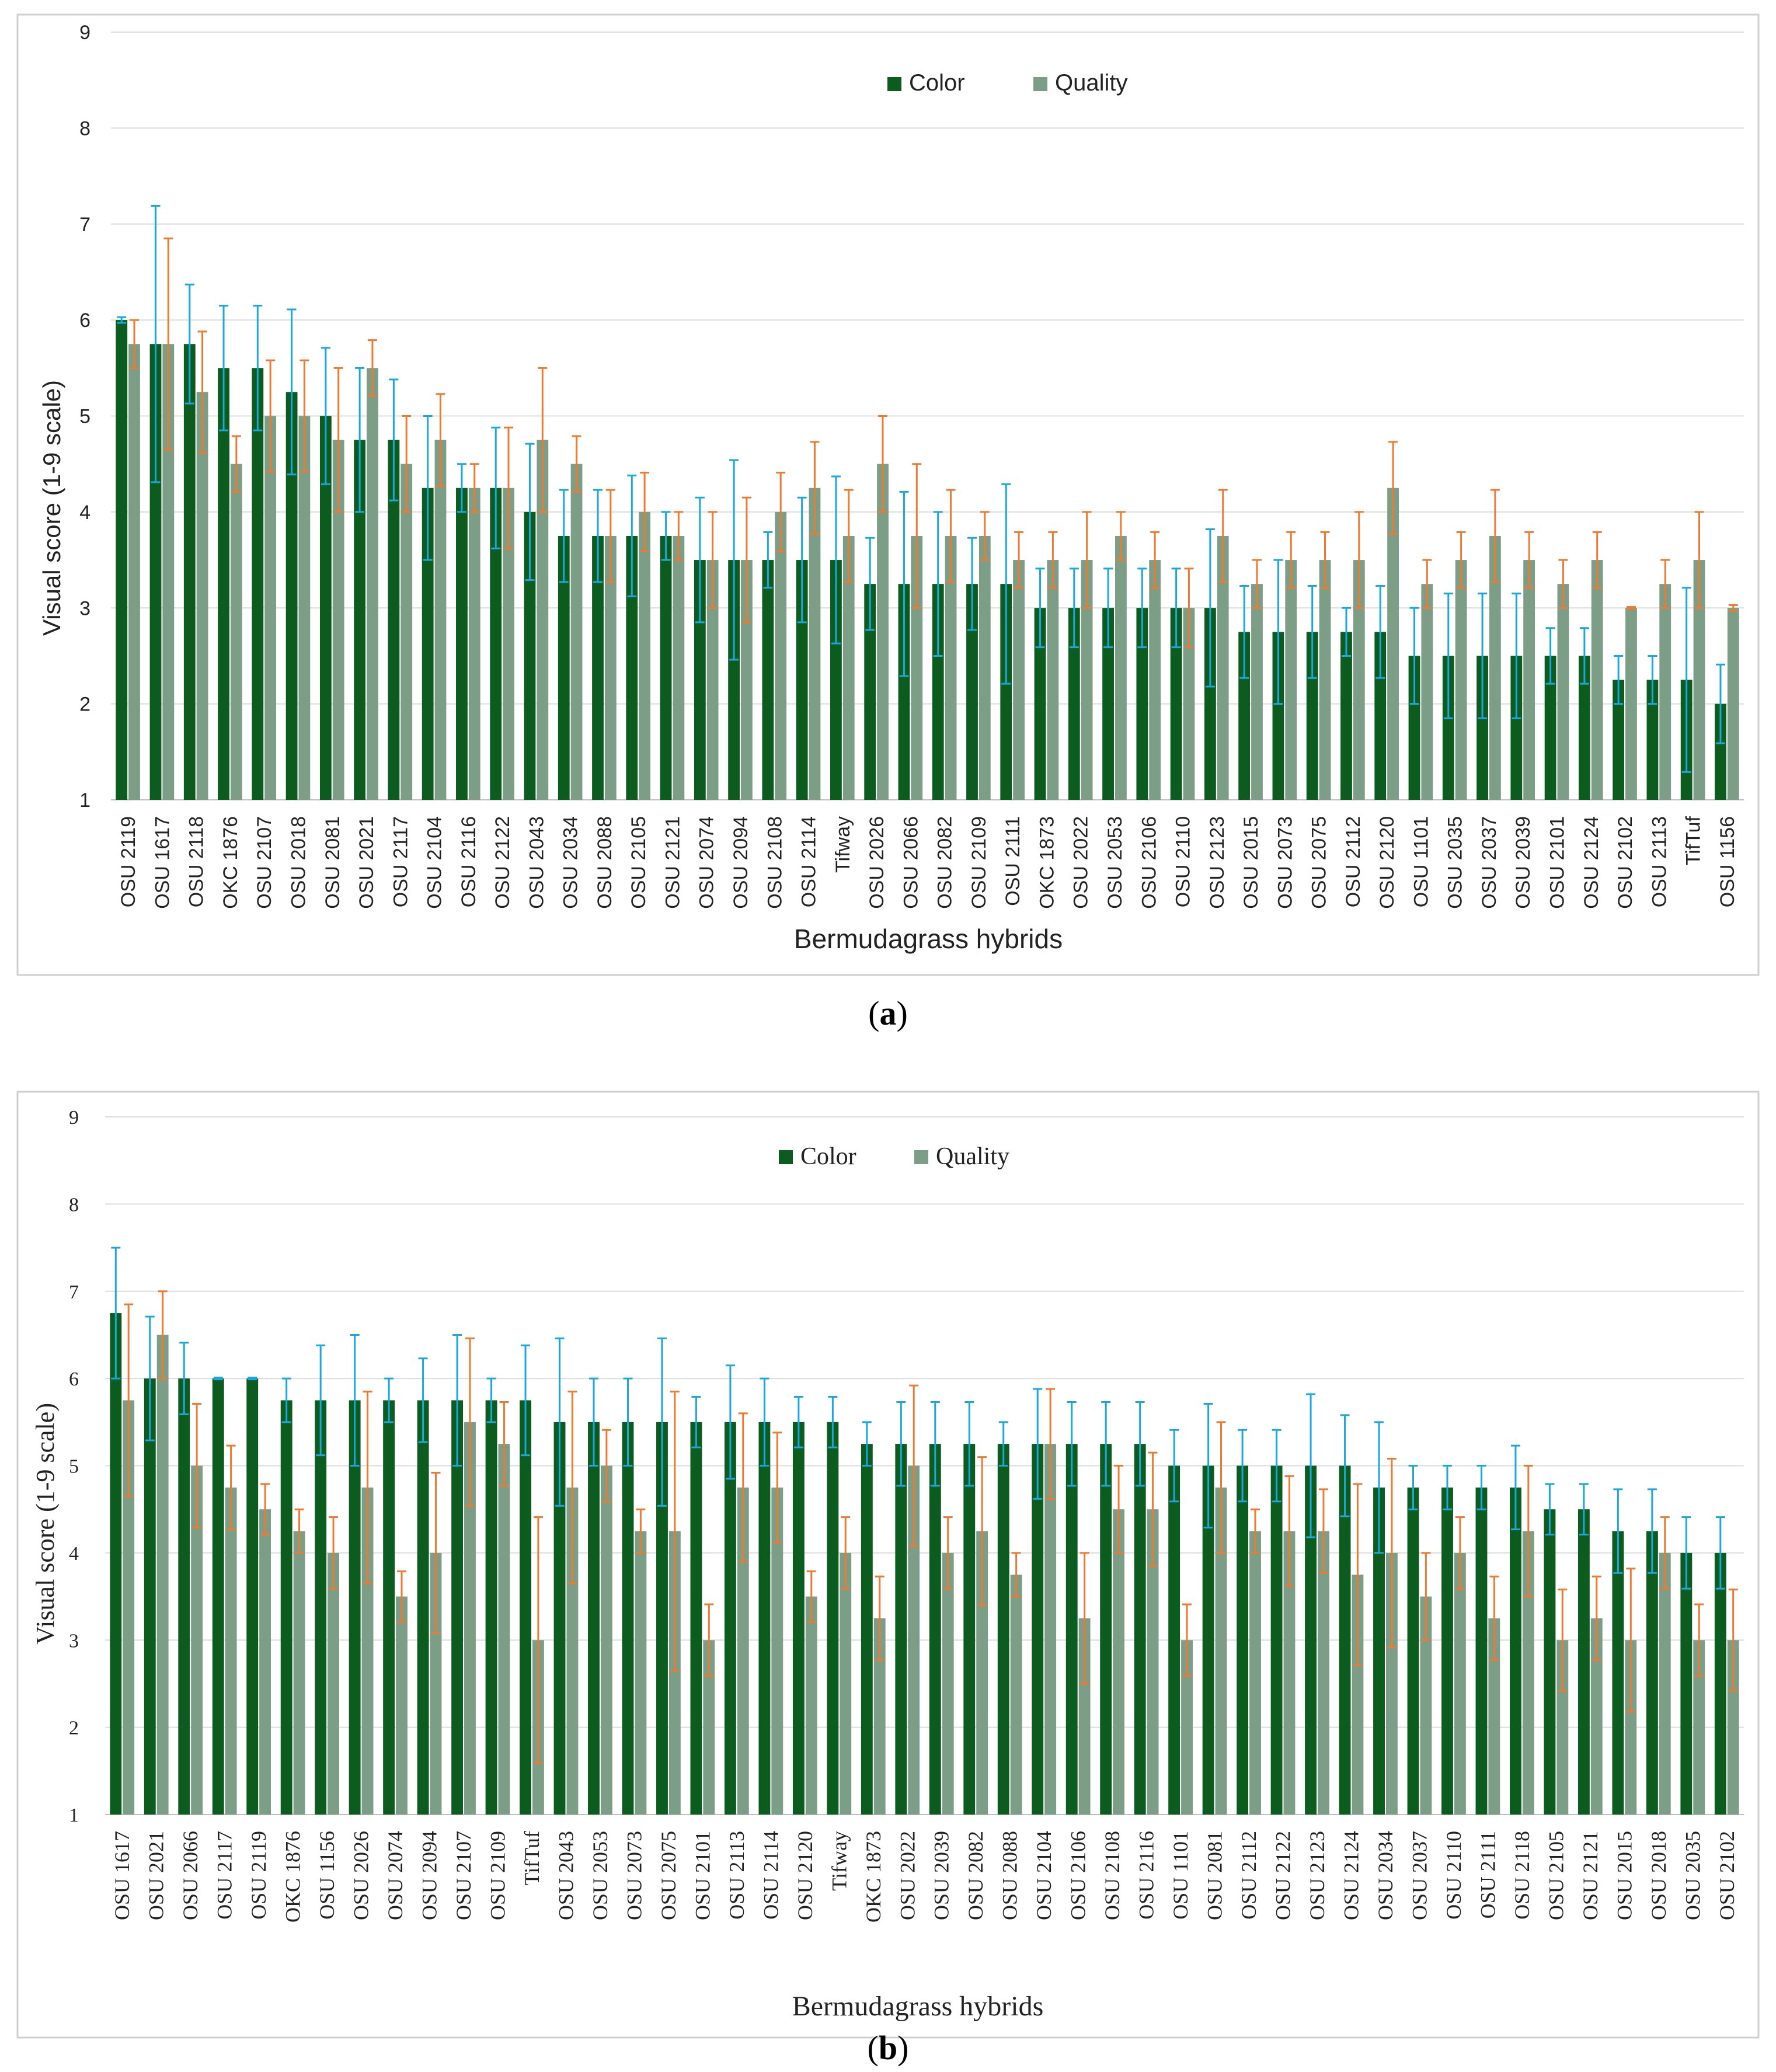 This screenshot has height=2072, width=1776. What do you see at coordinates (74, 1815) in the screenshot?
I see `y-tick-label-b: 1` at bounding box center [74, 1815].